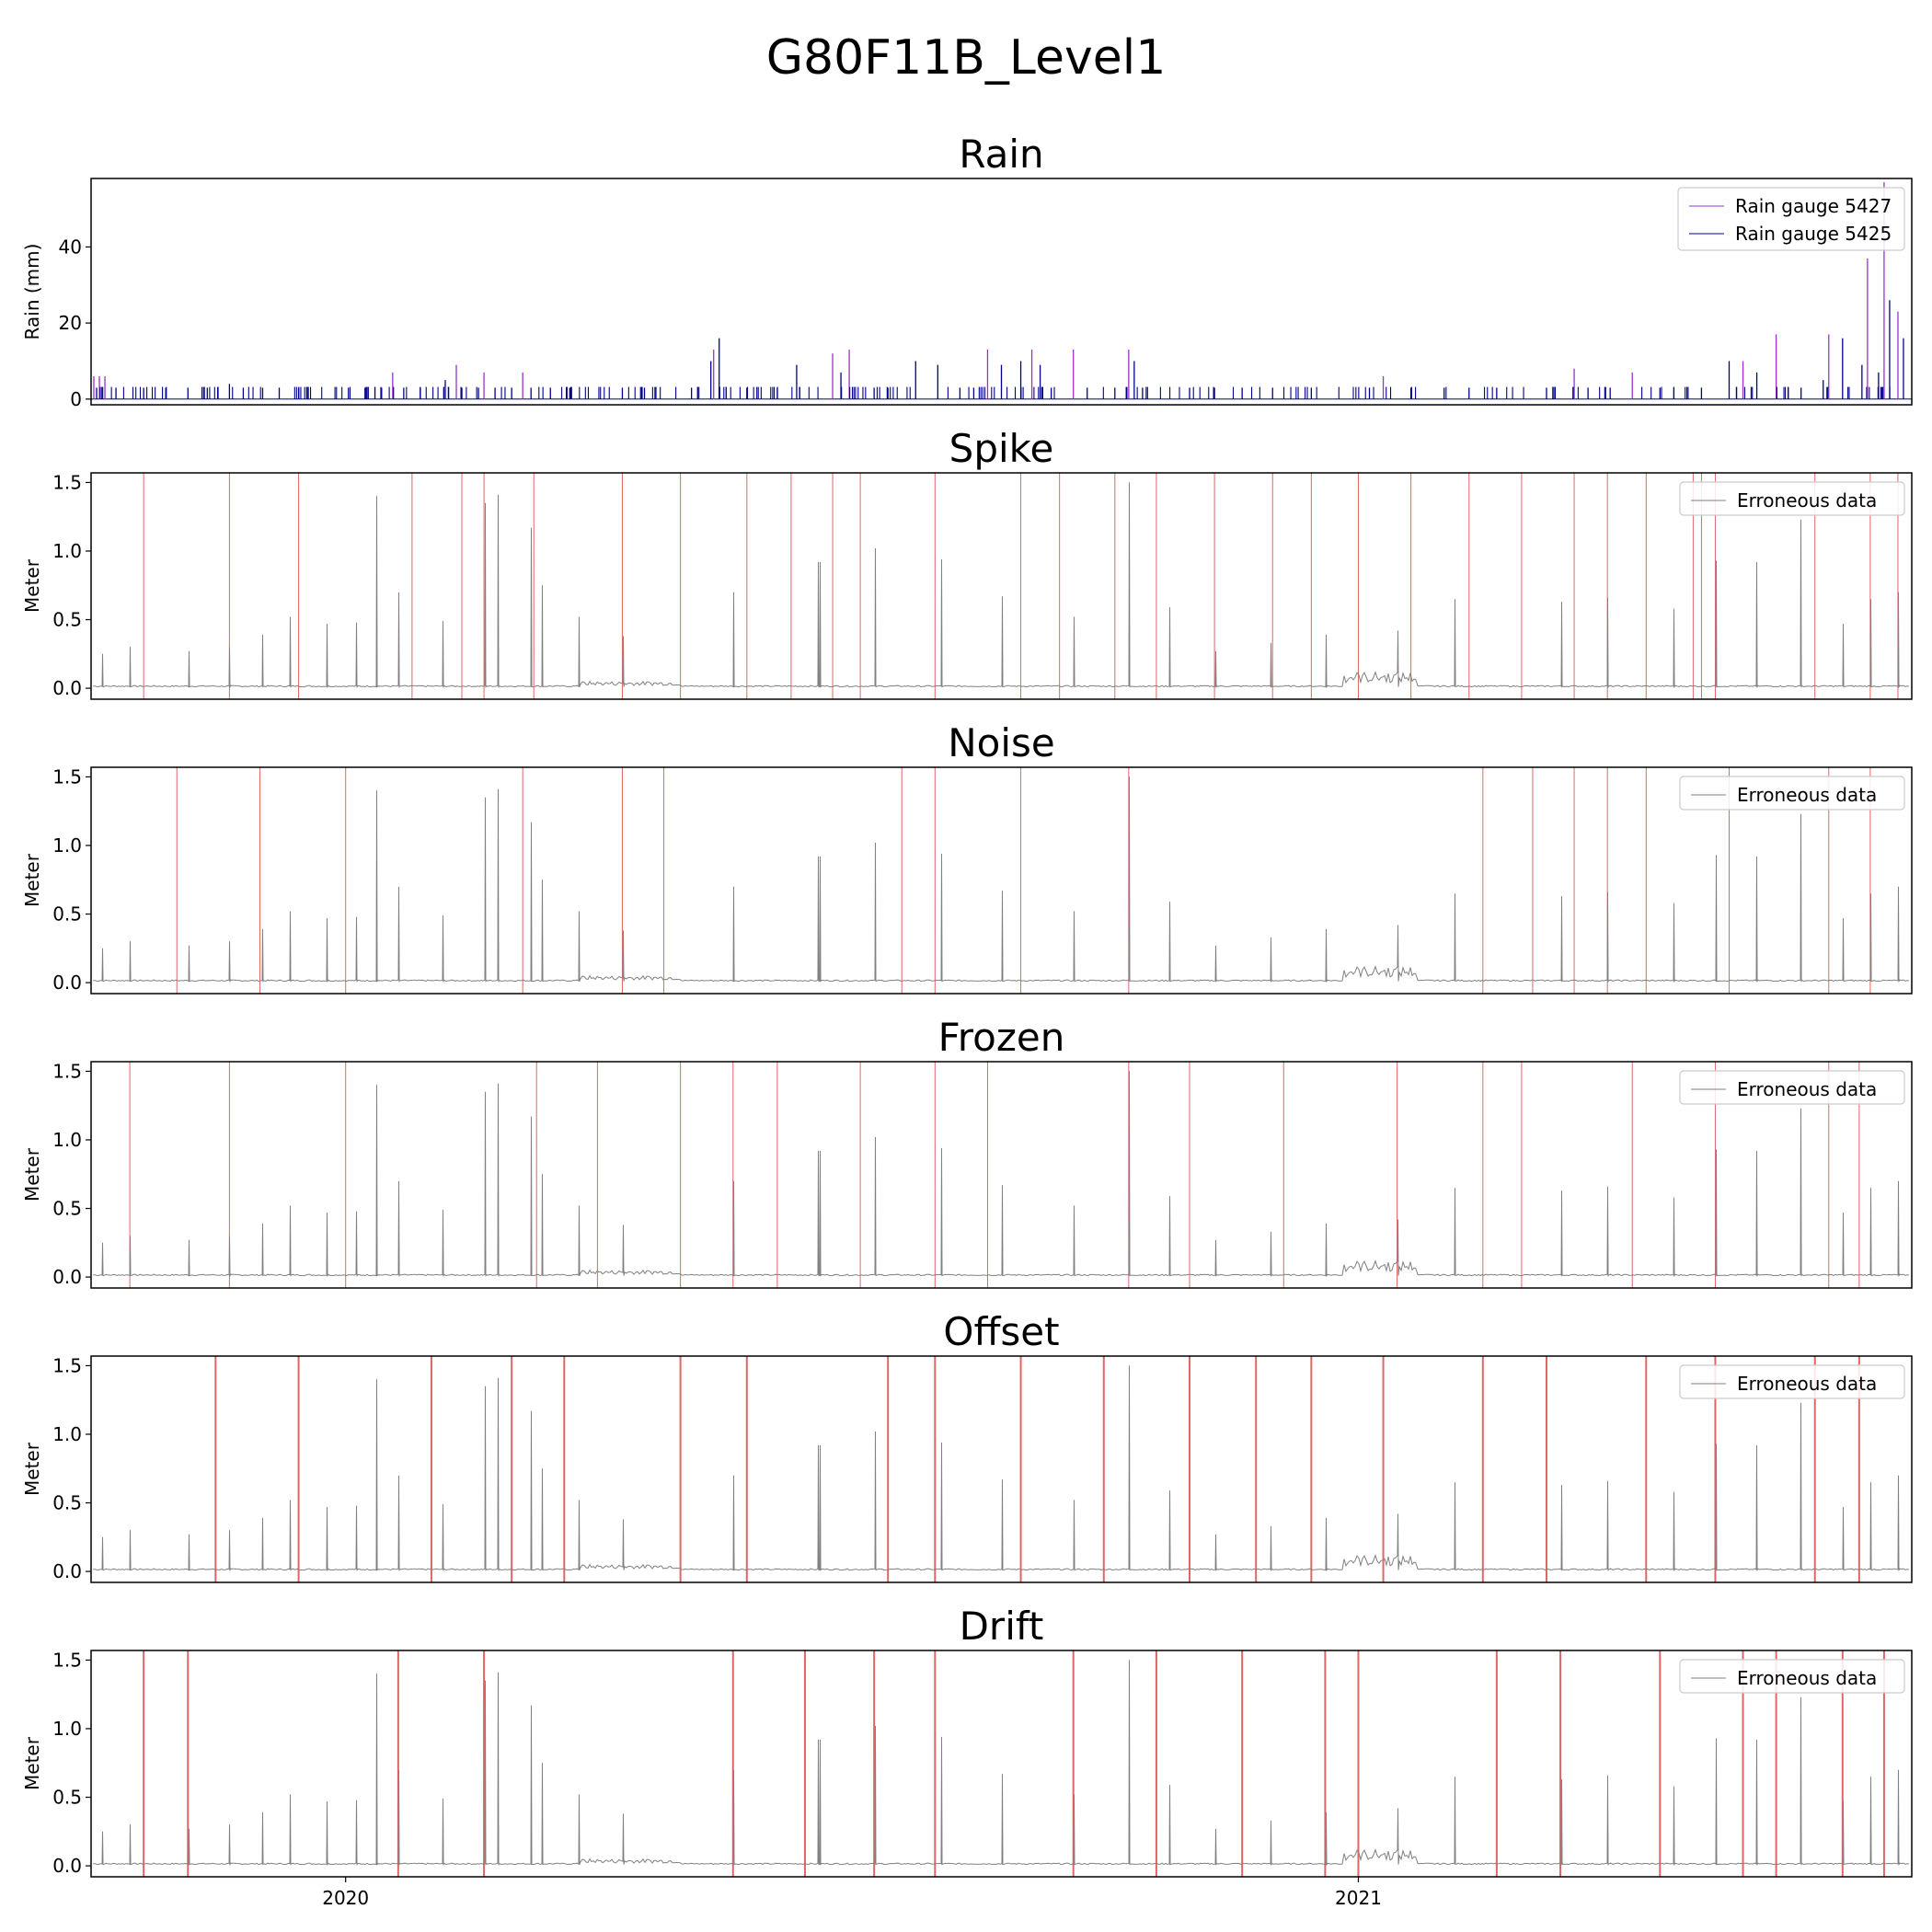 This screenshot has width=1932, height=1932. I want to click on panel-drift: Drift Meter 0.0 0.5 1.0 1.5 Erroneous data, so click(967, 1741).